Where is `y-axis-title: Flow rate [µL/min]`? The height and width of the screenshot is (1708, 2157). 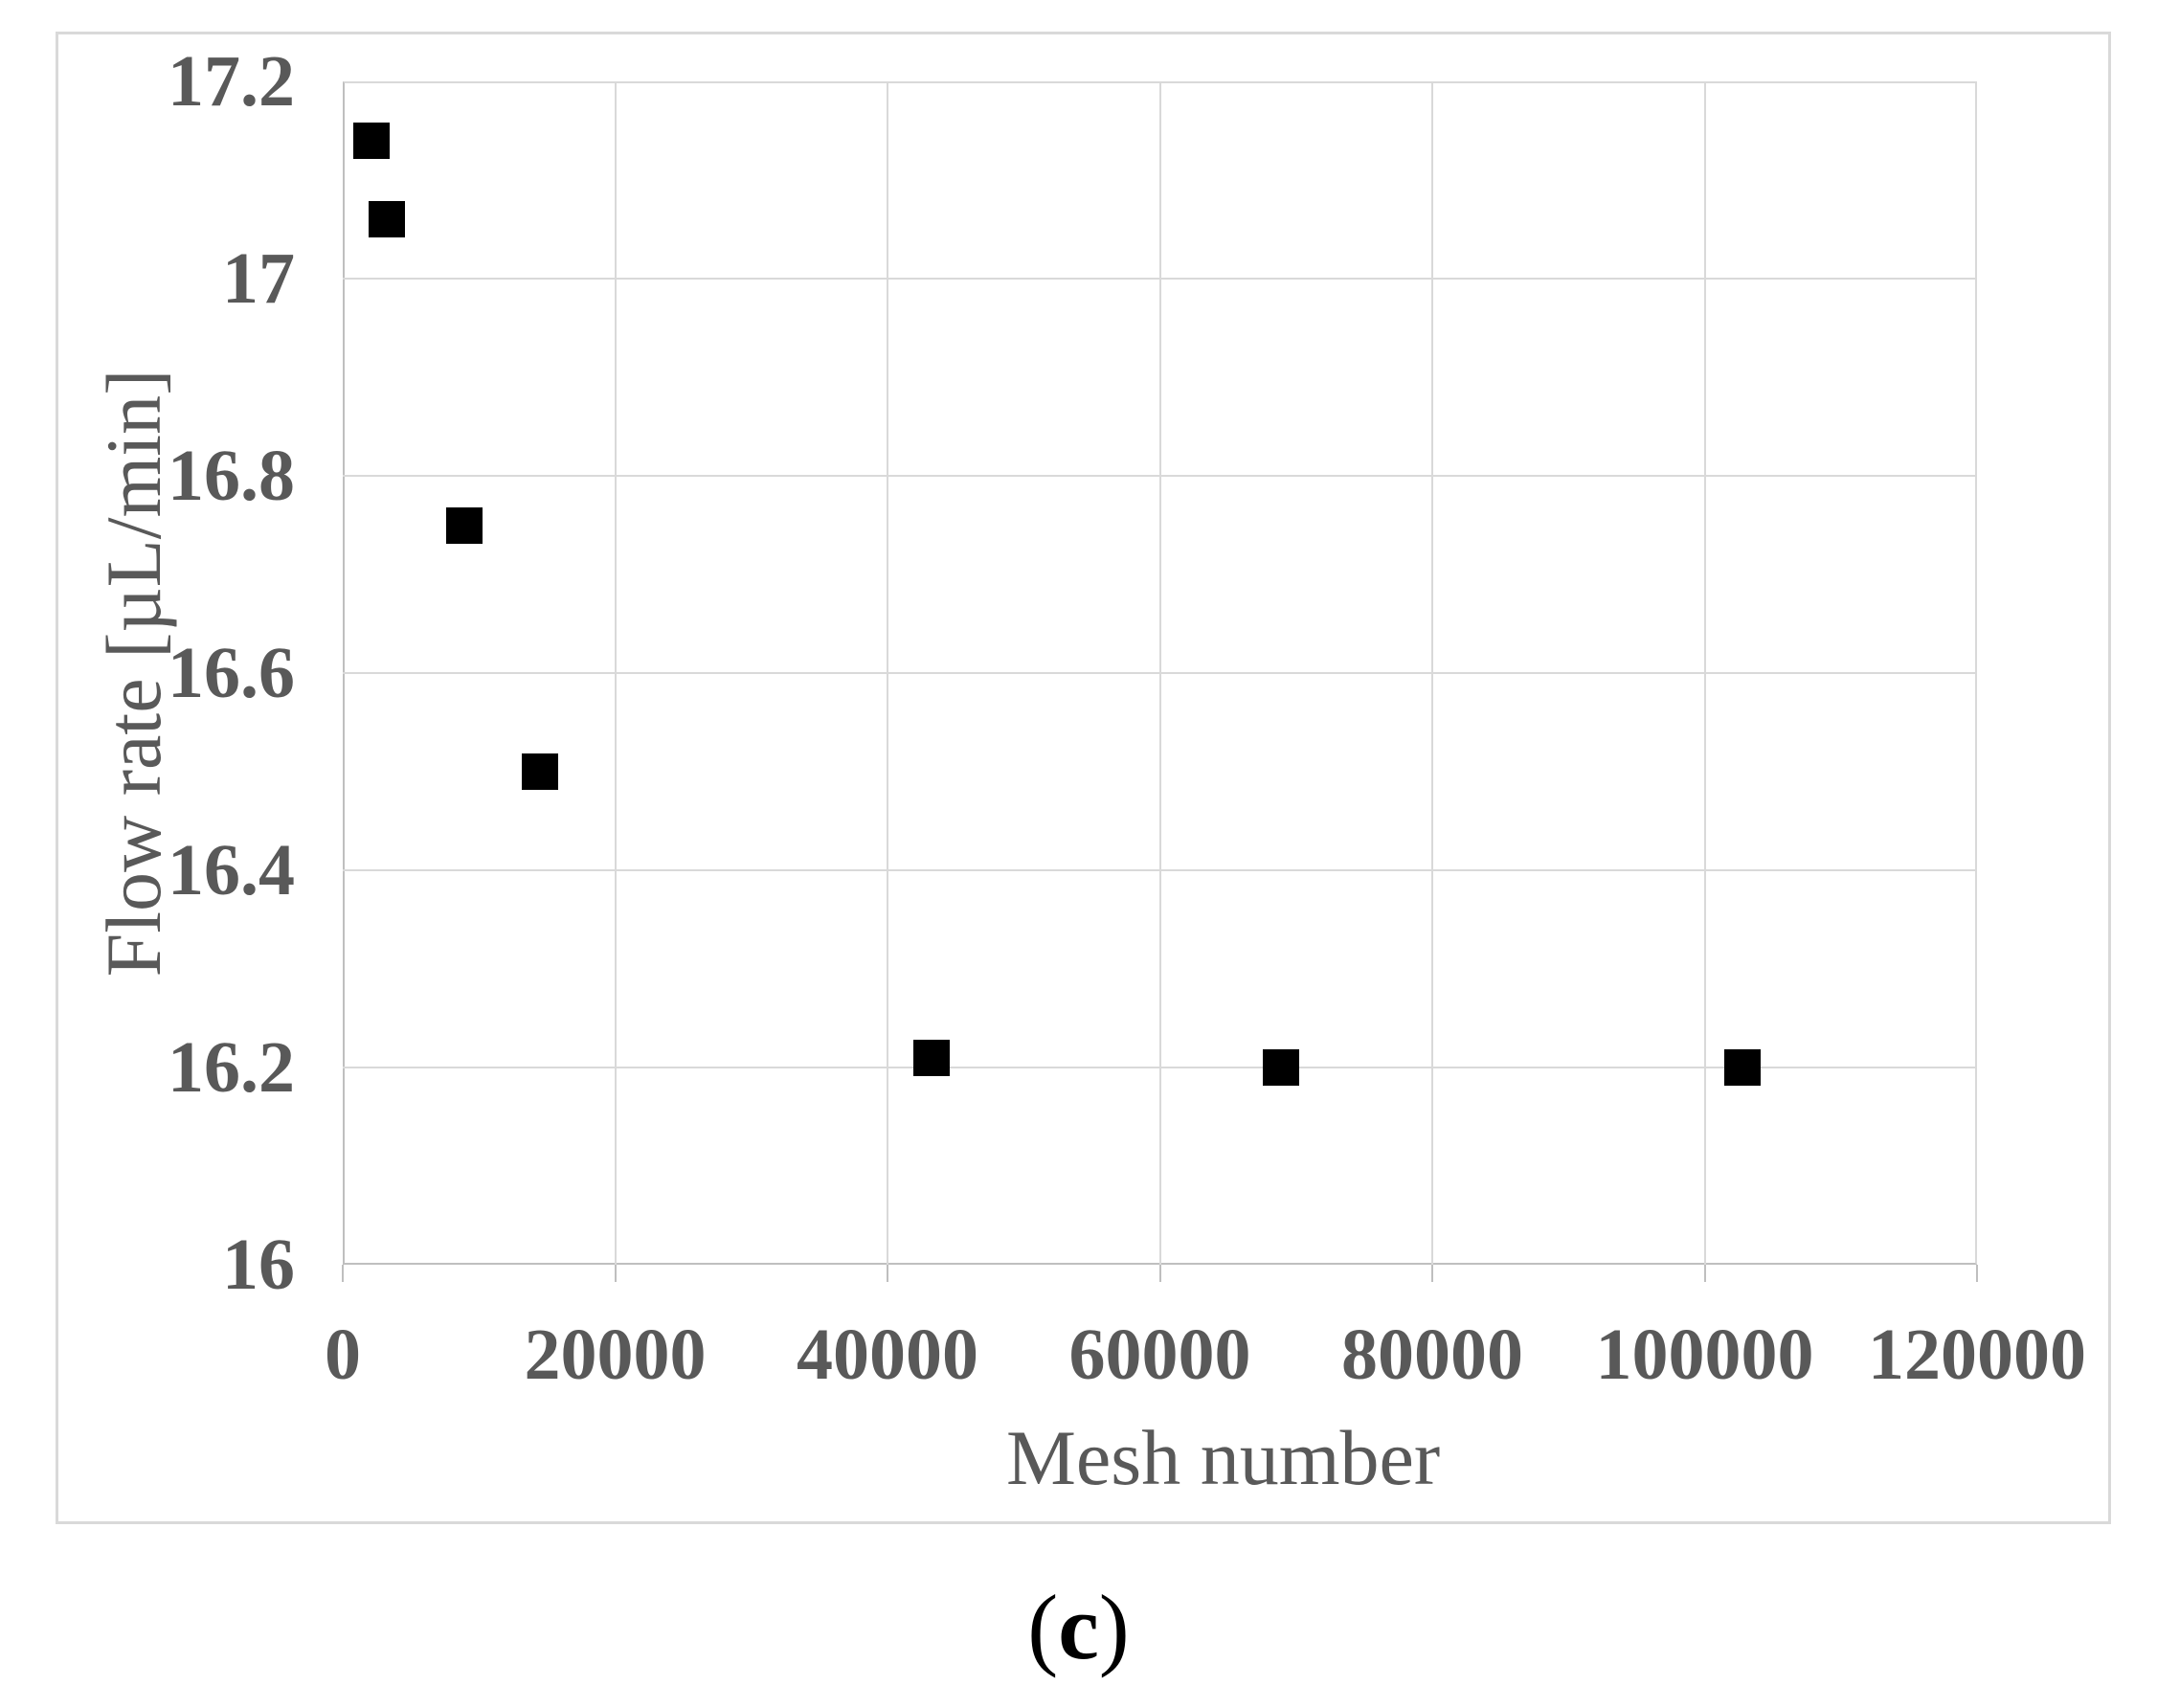 y-axis-title: Flow rate [µL/min] is located at coordinates (133, 673).